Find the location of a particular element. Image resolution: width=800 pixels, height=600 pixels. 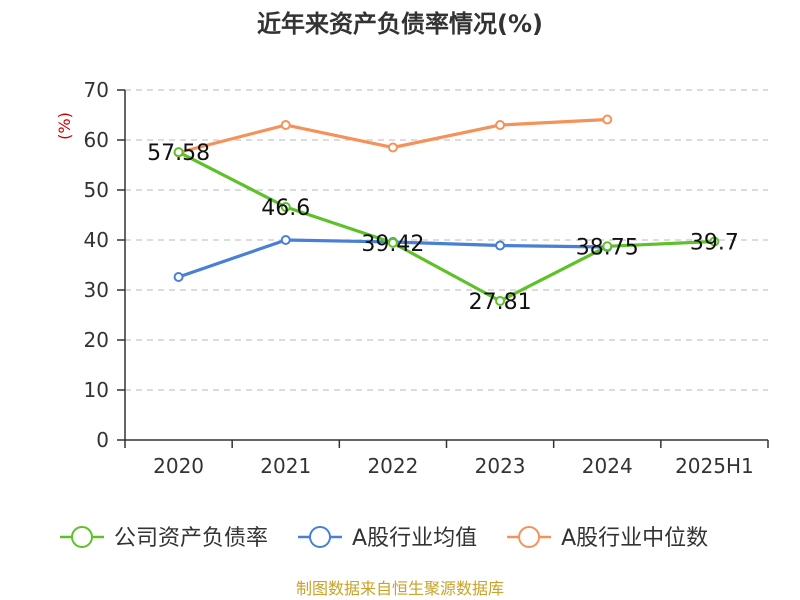

data-label-2025H1: 39.7 is located at coordinates (714, 243).